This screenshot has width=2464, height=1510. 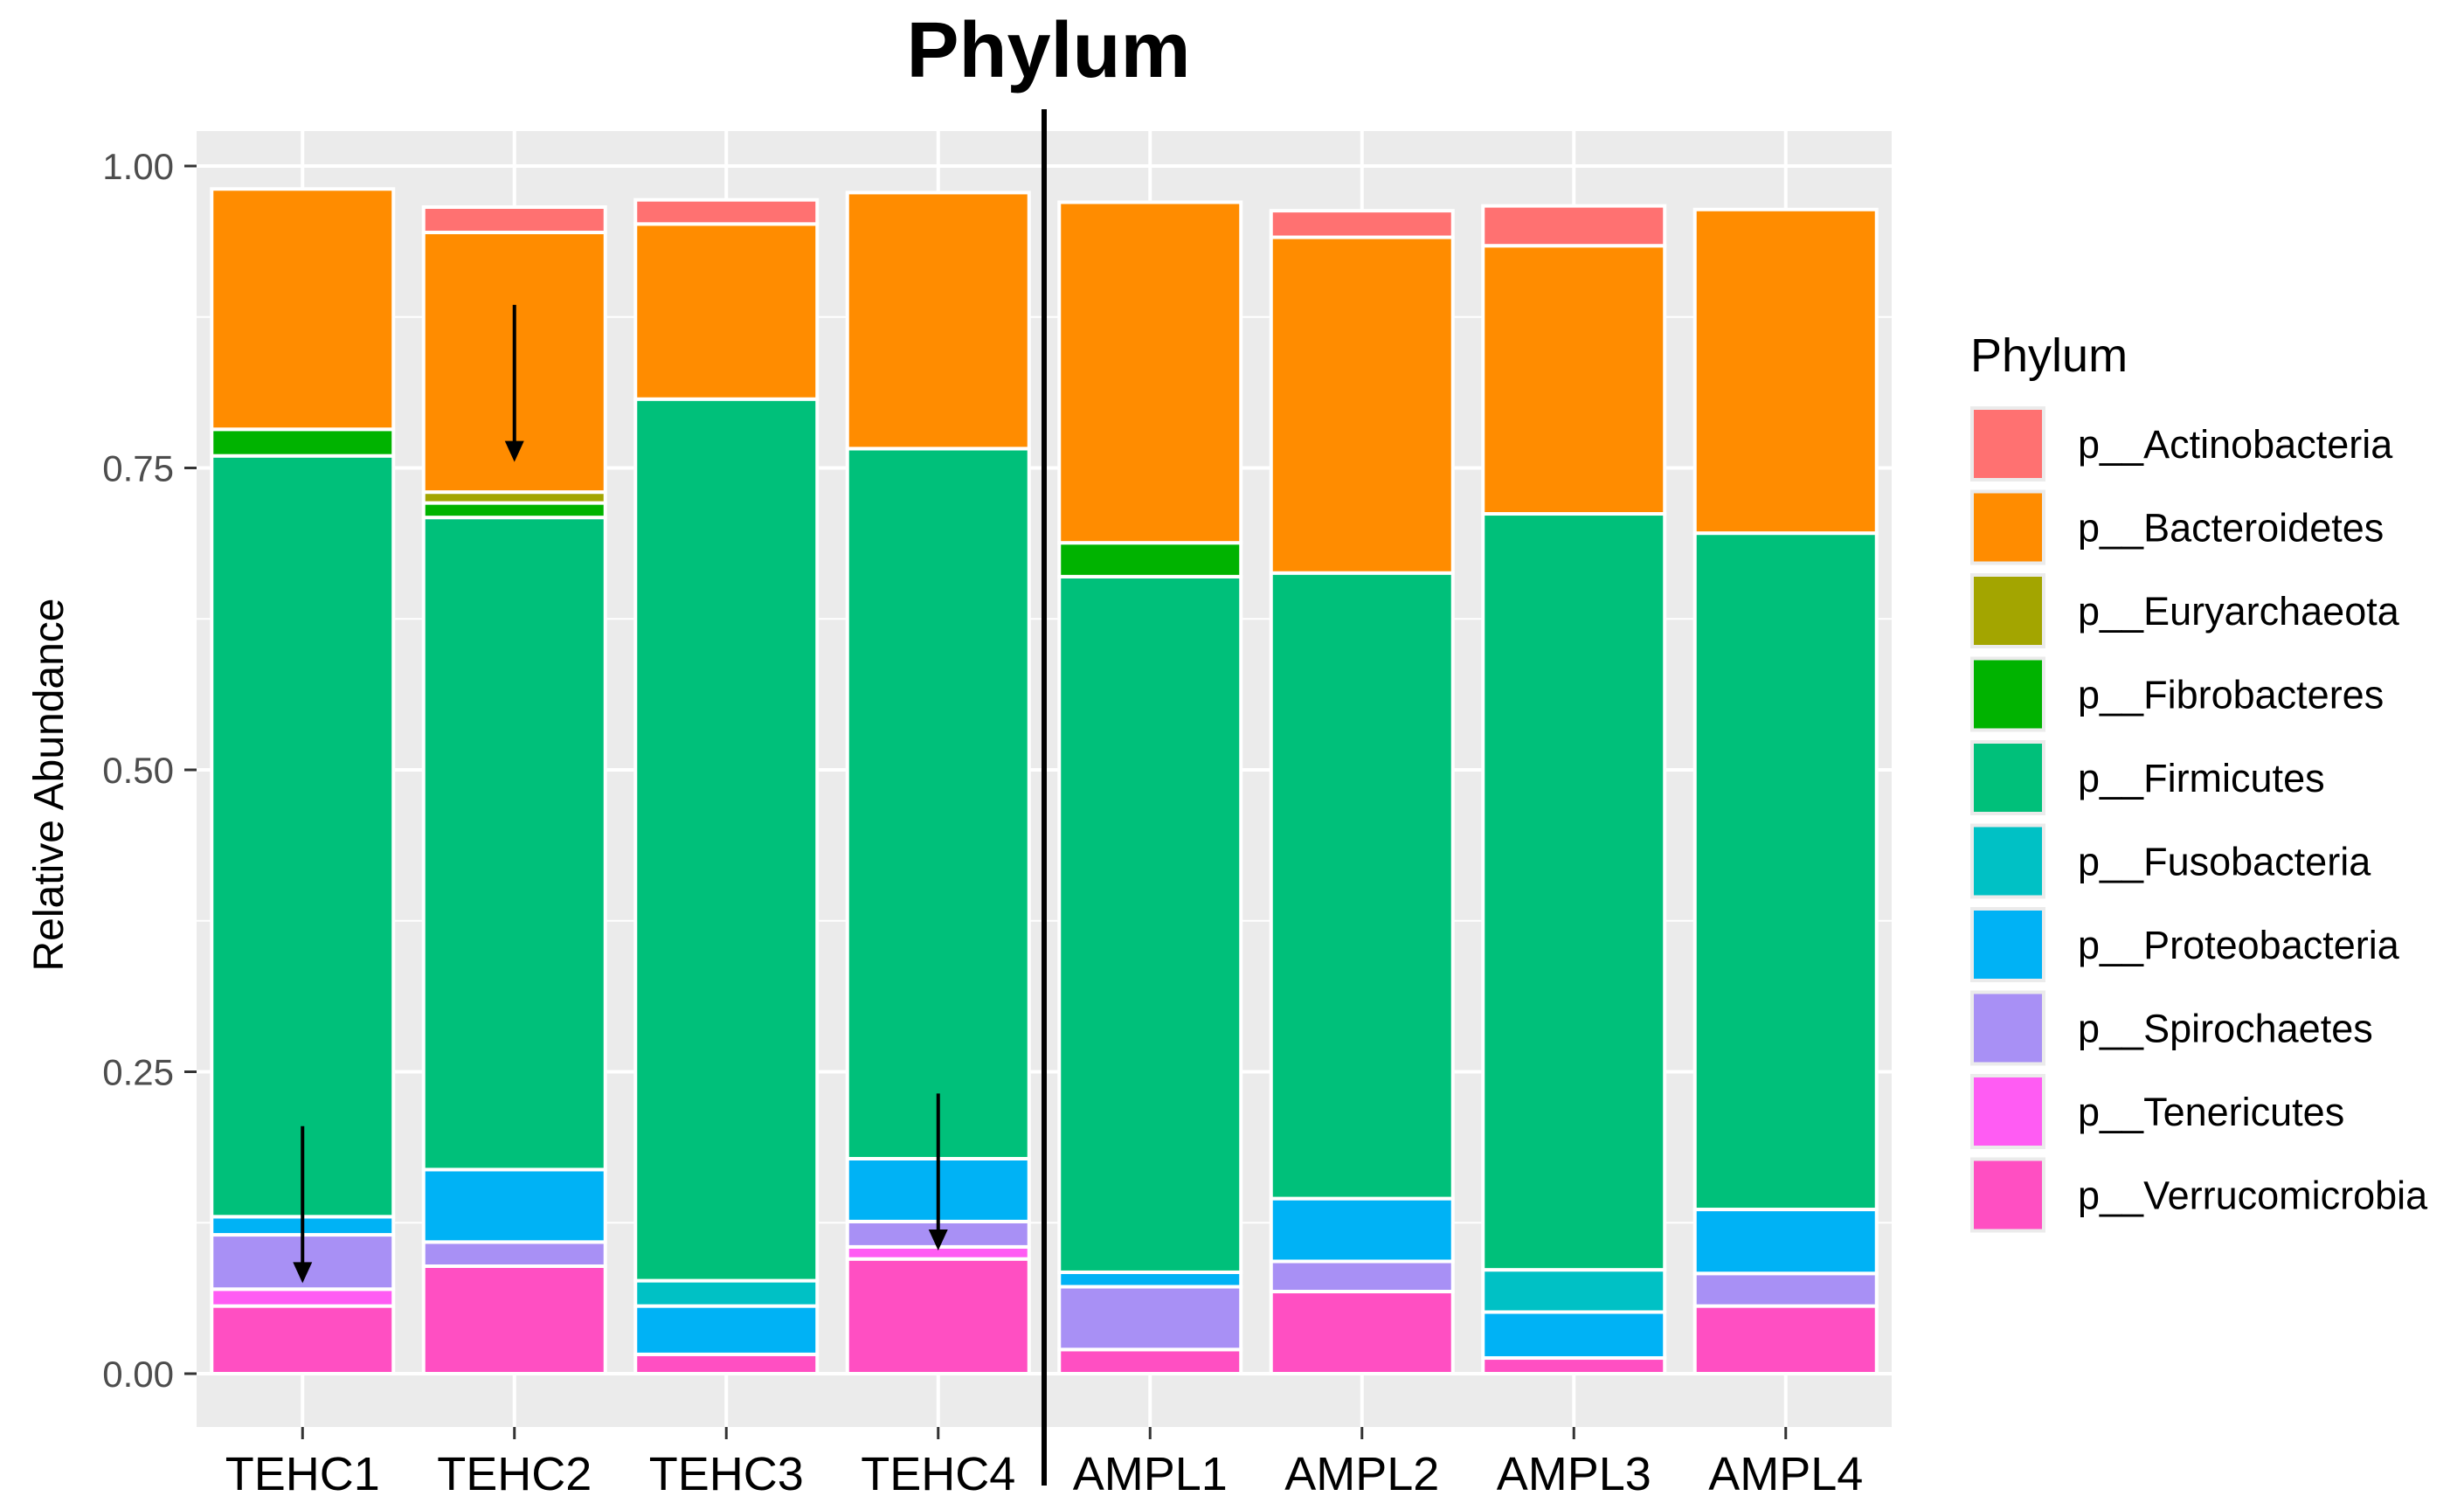 I want to click on x-axis: TEHC1 TEHC2 TEHC3 TEHC4 AMPL1 AMPL2 AMPL3 AMPL4, so click(x=1044, y=1463).